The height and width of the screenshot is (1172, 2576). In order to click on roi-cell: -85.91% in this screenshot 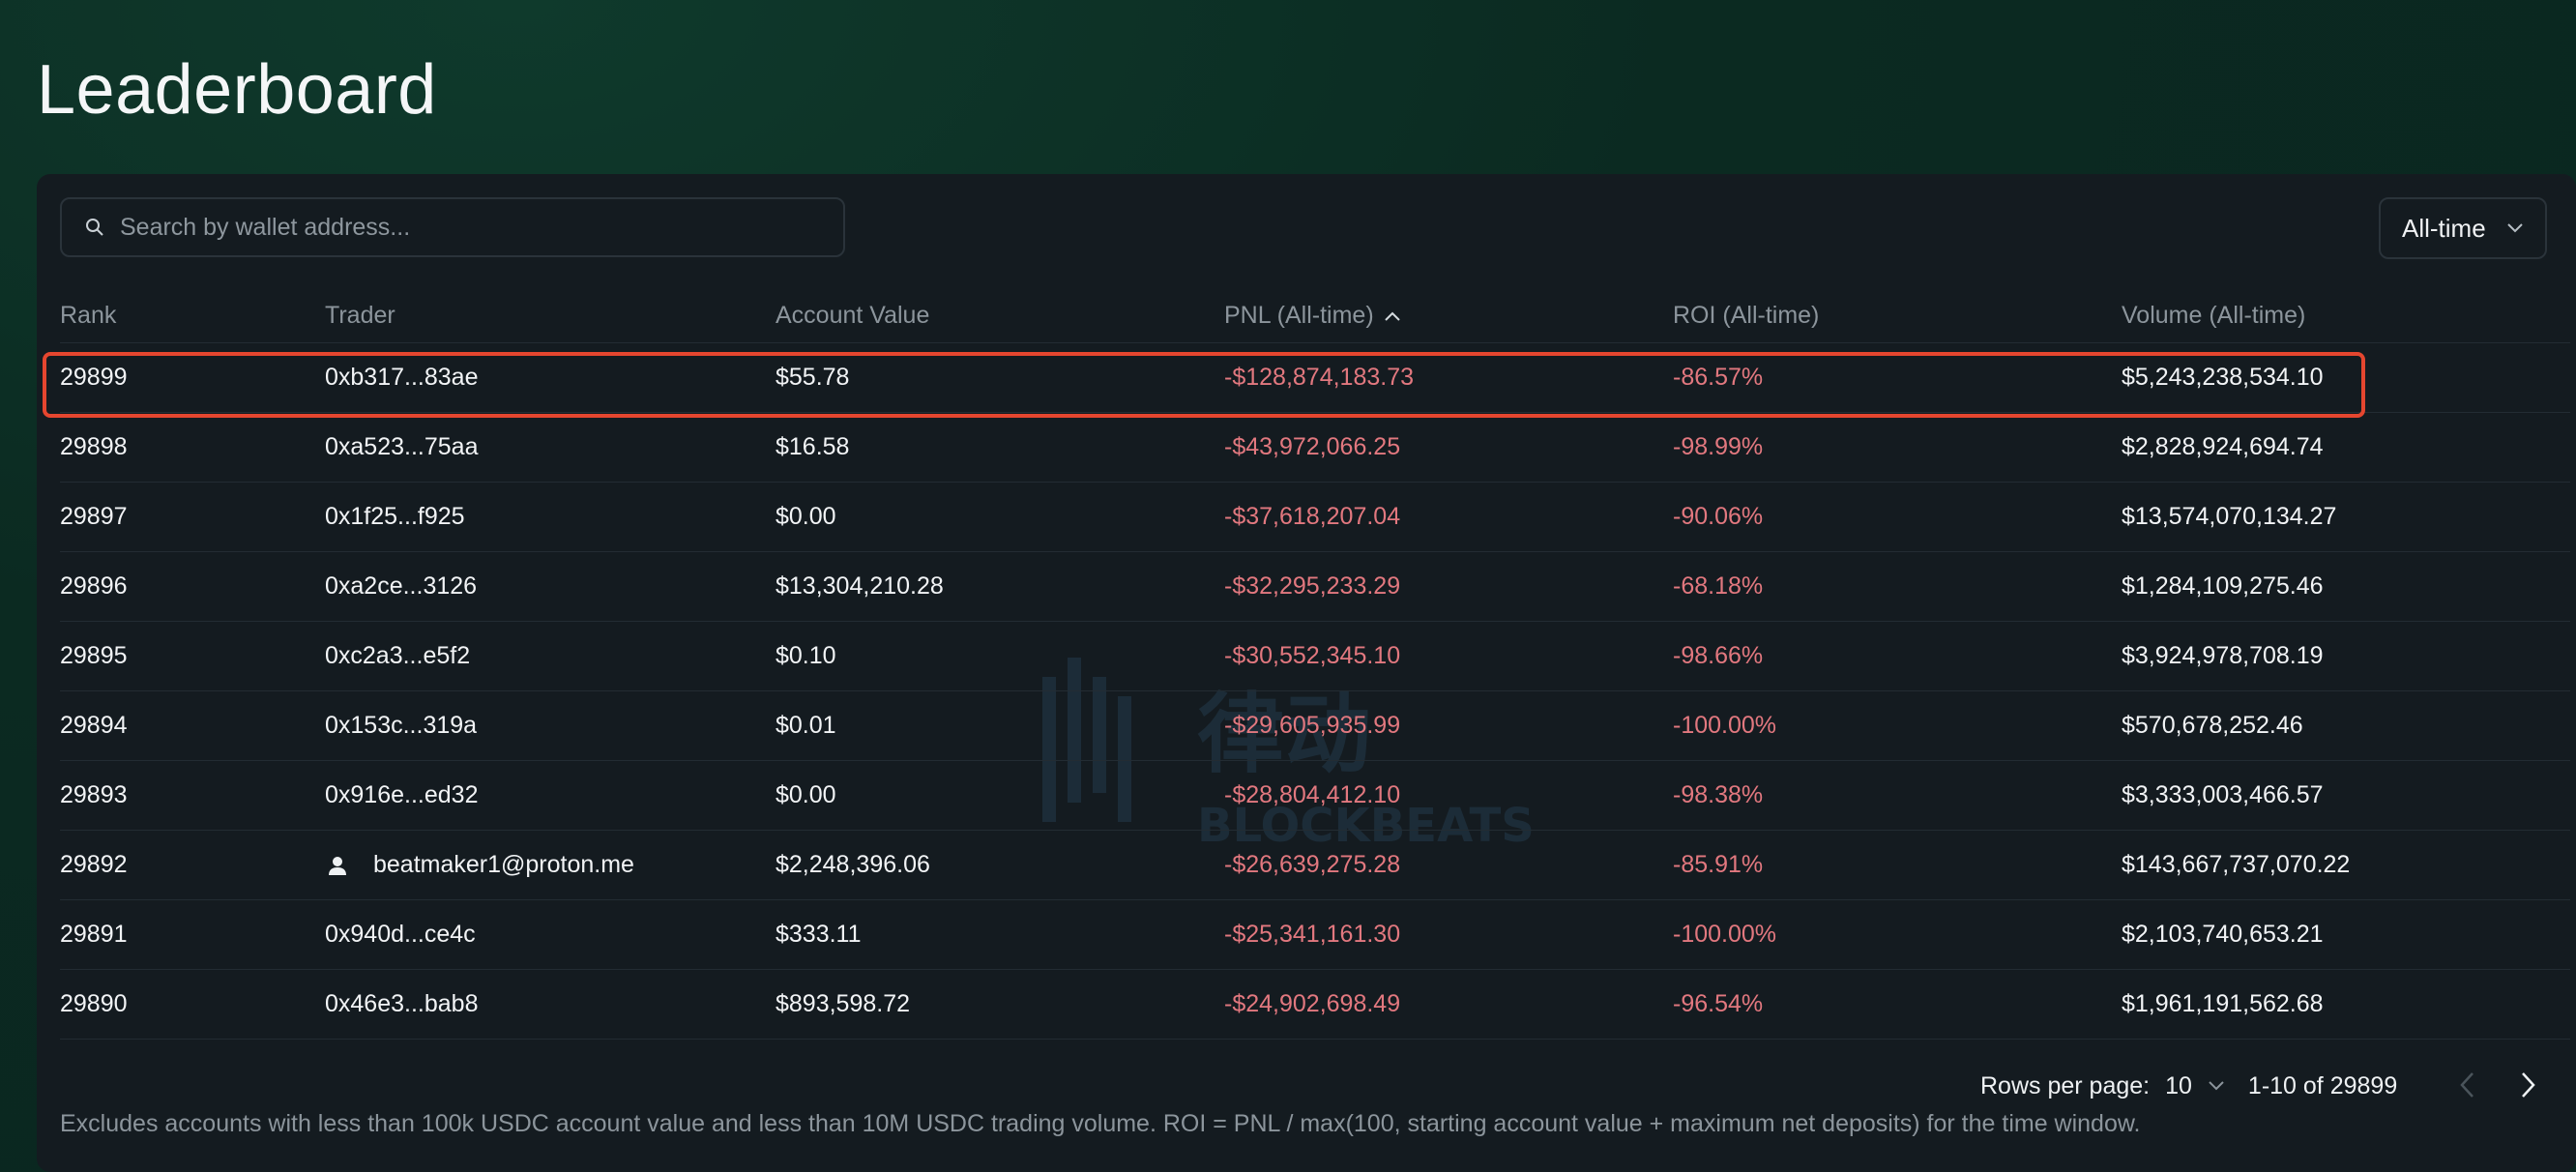, I will do `click(1897, 865)`.